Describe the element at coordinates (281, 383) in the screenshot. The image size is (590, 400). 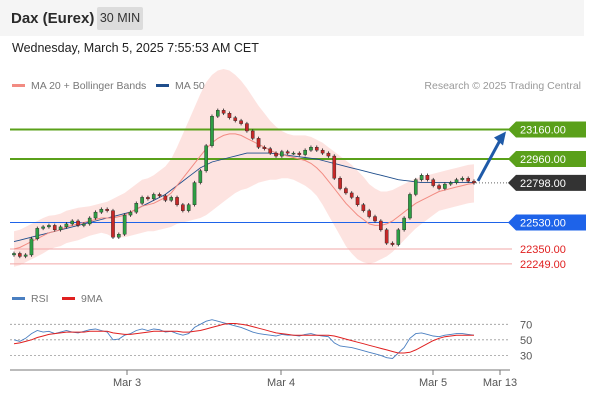
I see `x-tick-label: Mar 4` at that location.